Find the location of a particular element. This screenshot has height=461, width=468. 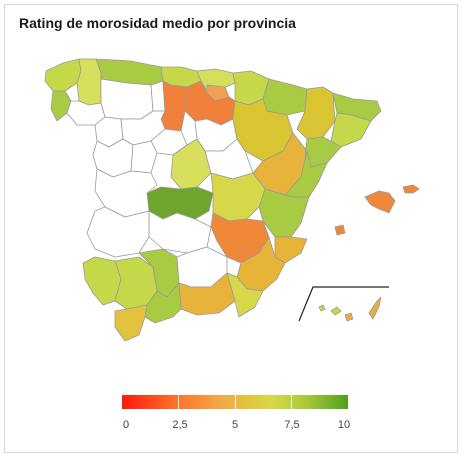

color-scale-legend: 0 2,5 5 7,5 10 is located at coordinates (236, 415).